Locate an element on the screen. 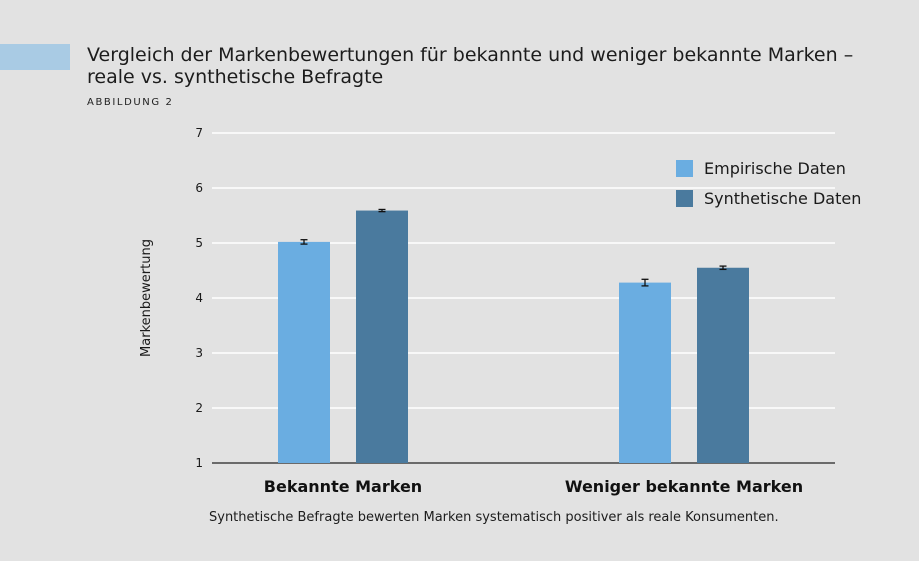 This screenshot has width=919, height=561. y-tick-label-5: 5 is located at coordinates (199, 243).